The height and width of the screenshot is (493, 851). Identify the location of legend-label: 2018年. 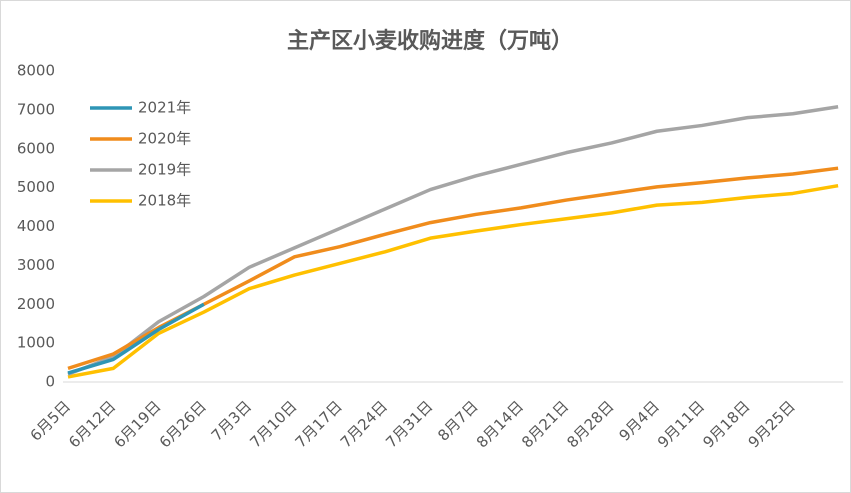
(164, 201).